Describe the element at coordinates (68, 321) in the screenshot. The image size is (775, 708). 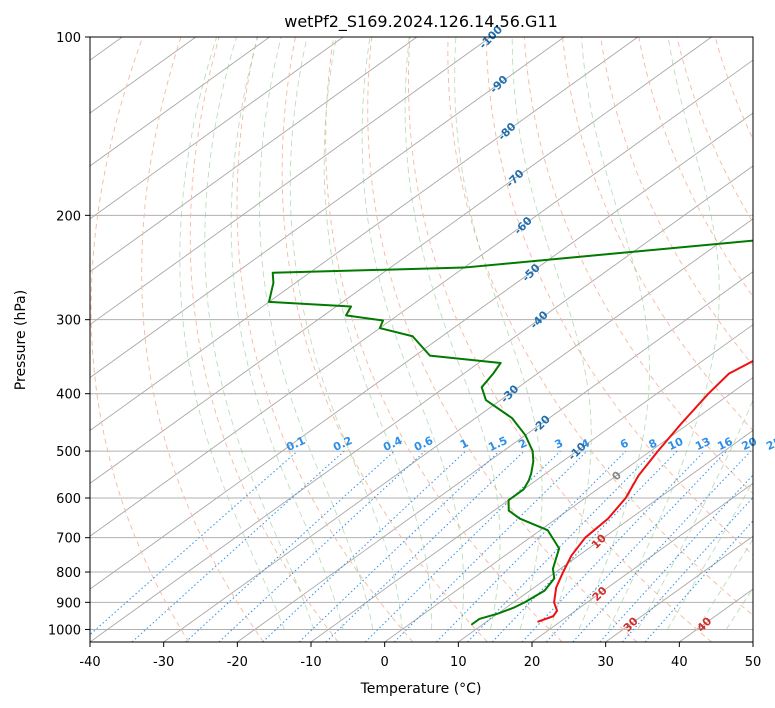
I see `y-tick-label: 300` at that location.